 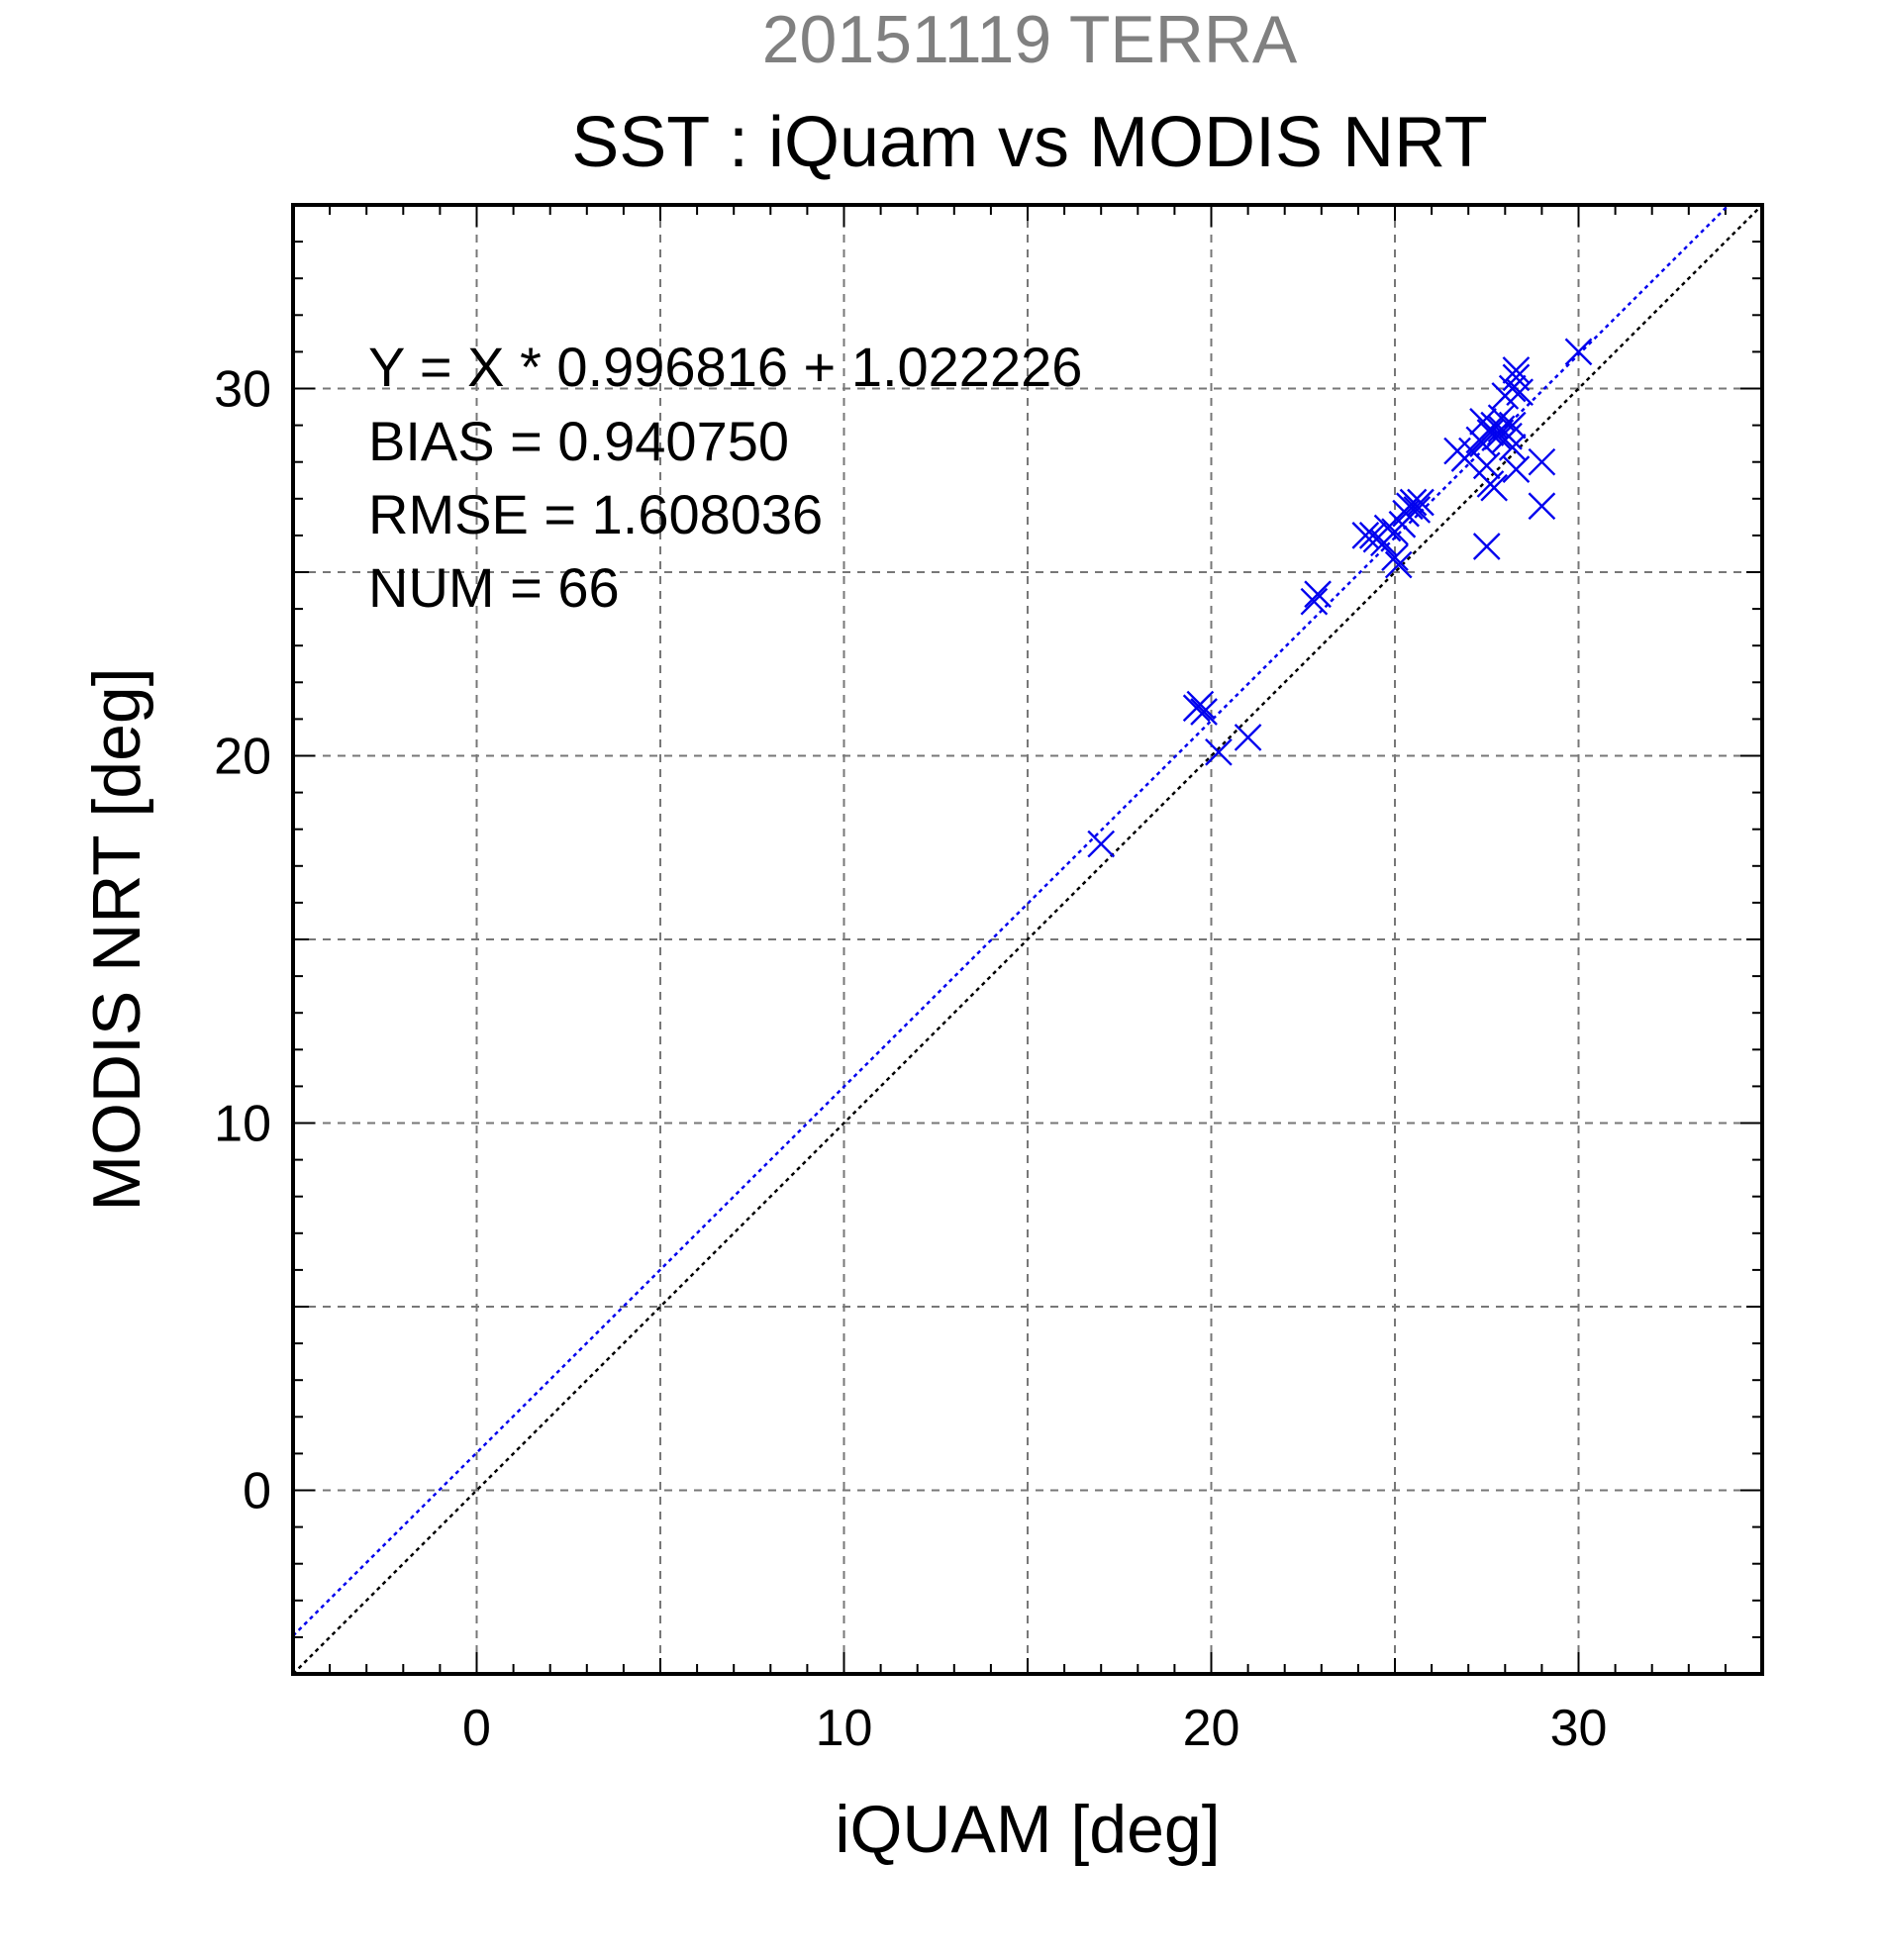 What do you see at coordinates (725, 367) in the screenshot?
I see `fit-equation-text: Y = X * 0.996816 + 1.022226` at bounding box center [725, 367].